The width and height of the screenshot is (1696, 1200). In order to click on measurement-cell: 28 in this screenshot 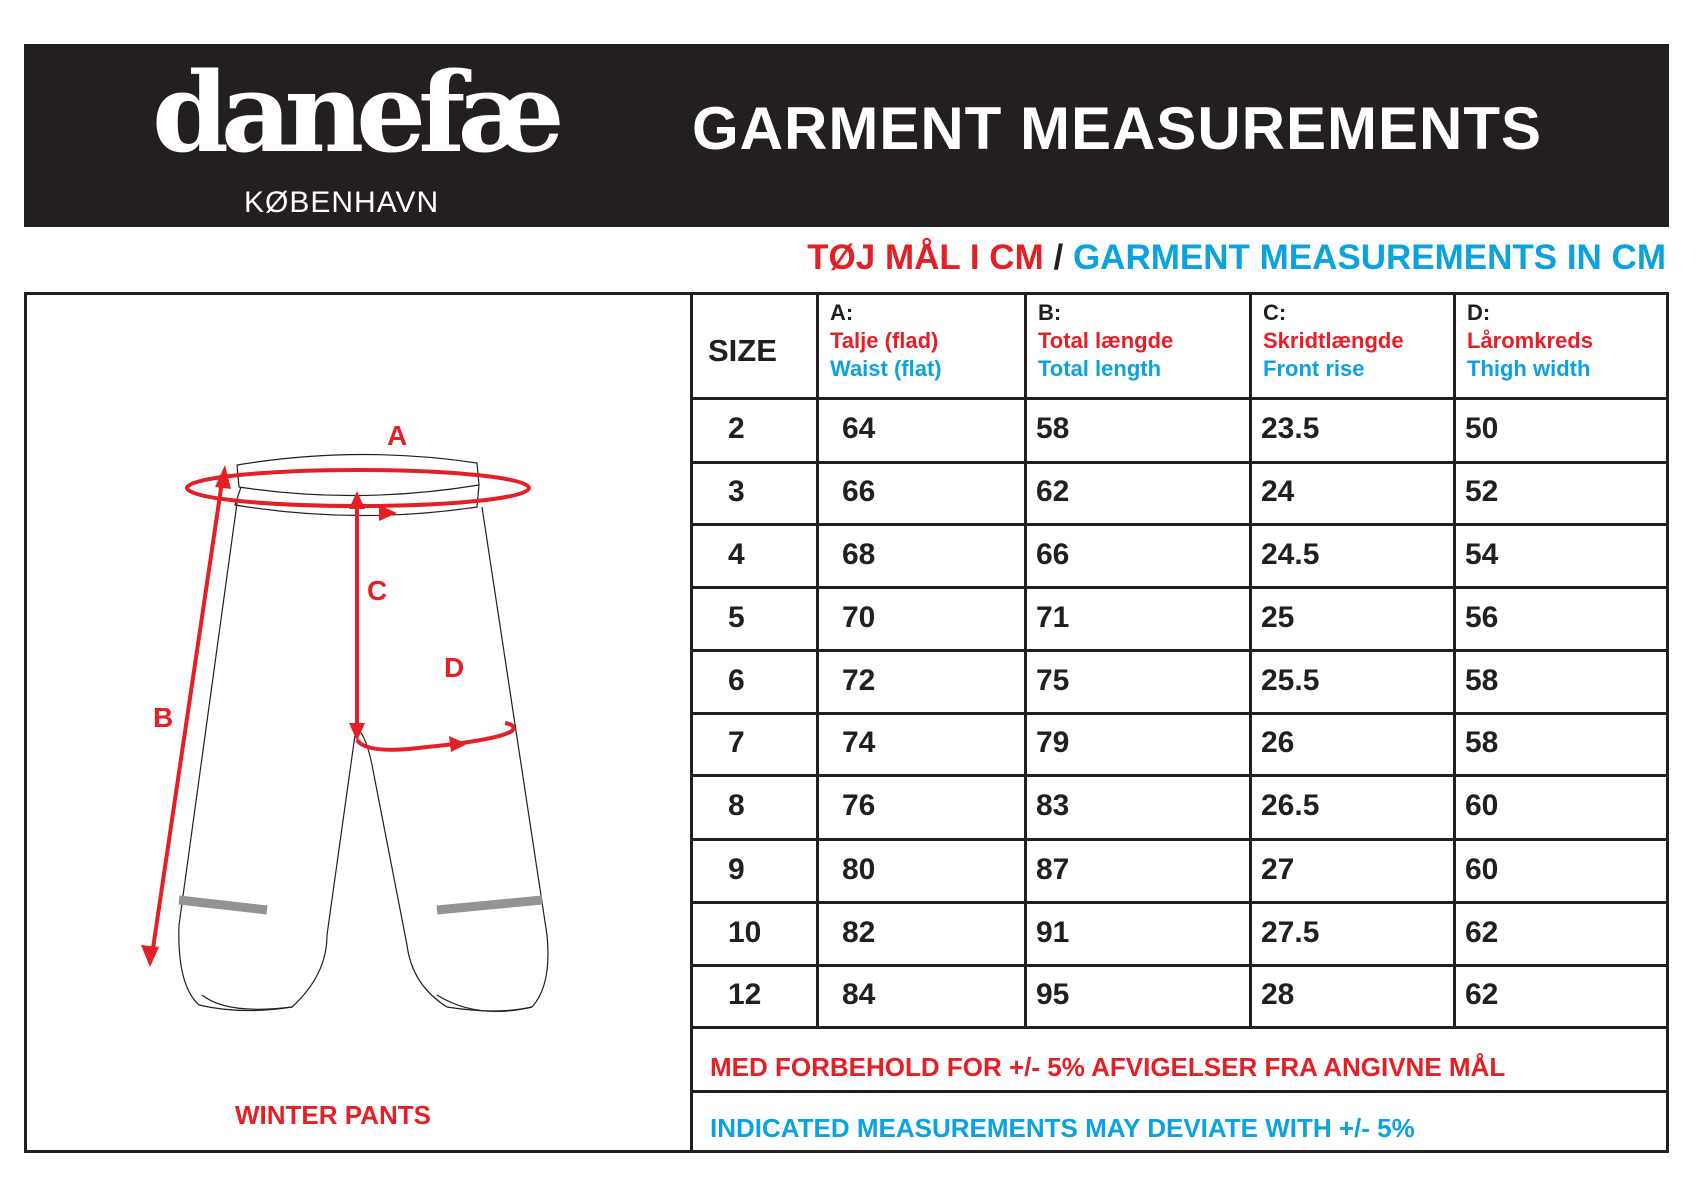, I will do `click(1278, 994)`.